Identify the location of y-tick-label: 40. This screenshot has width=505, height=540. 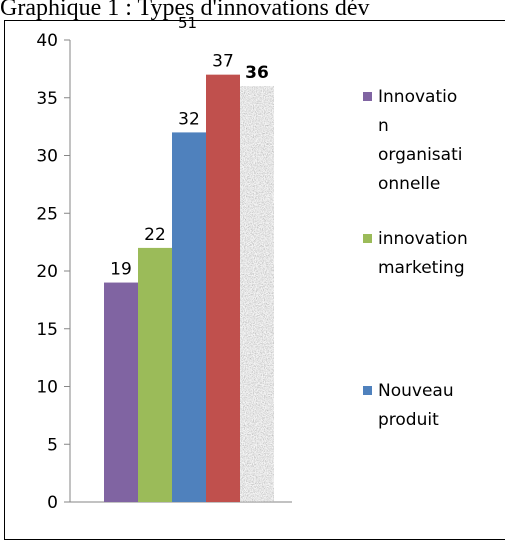
(47, 41).